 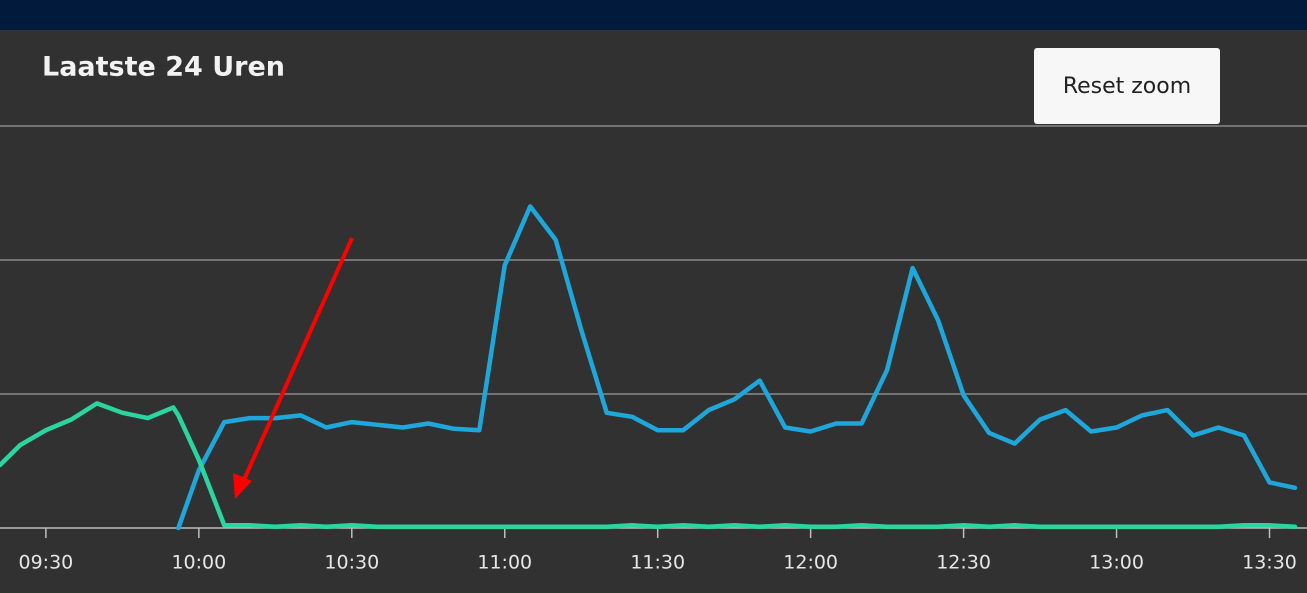 I want to click on top-bar, so click(x=653, y=15).